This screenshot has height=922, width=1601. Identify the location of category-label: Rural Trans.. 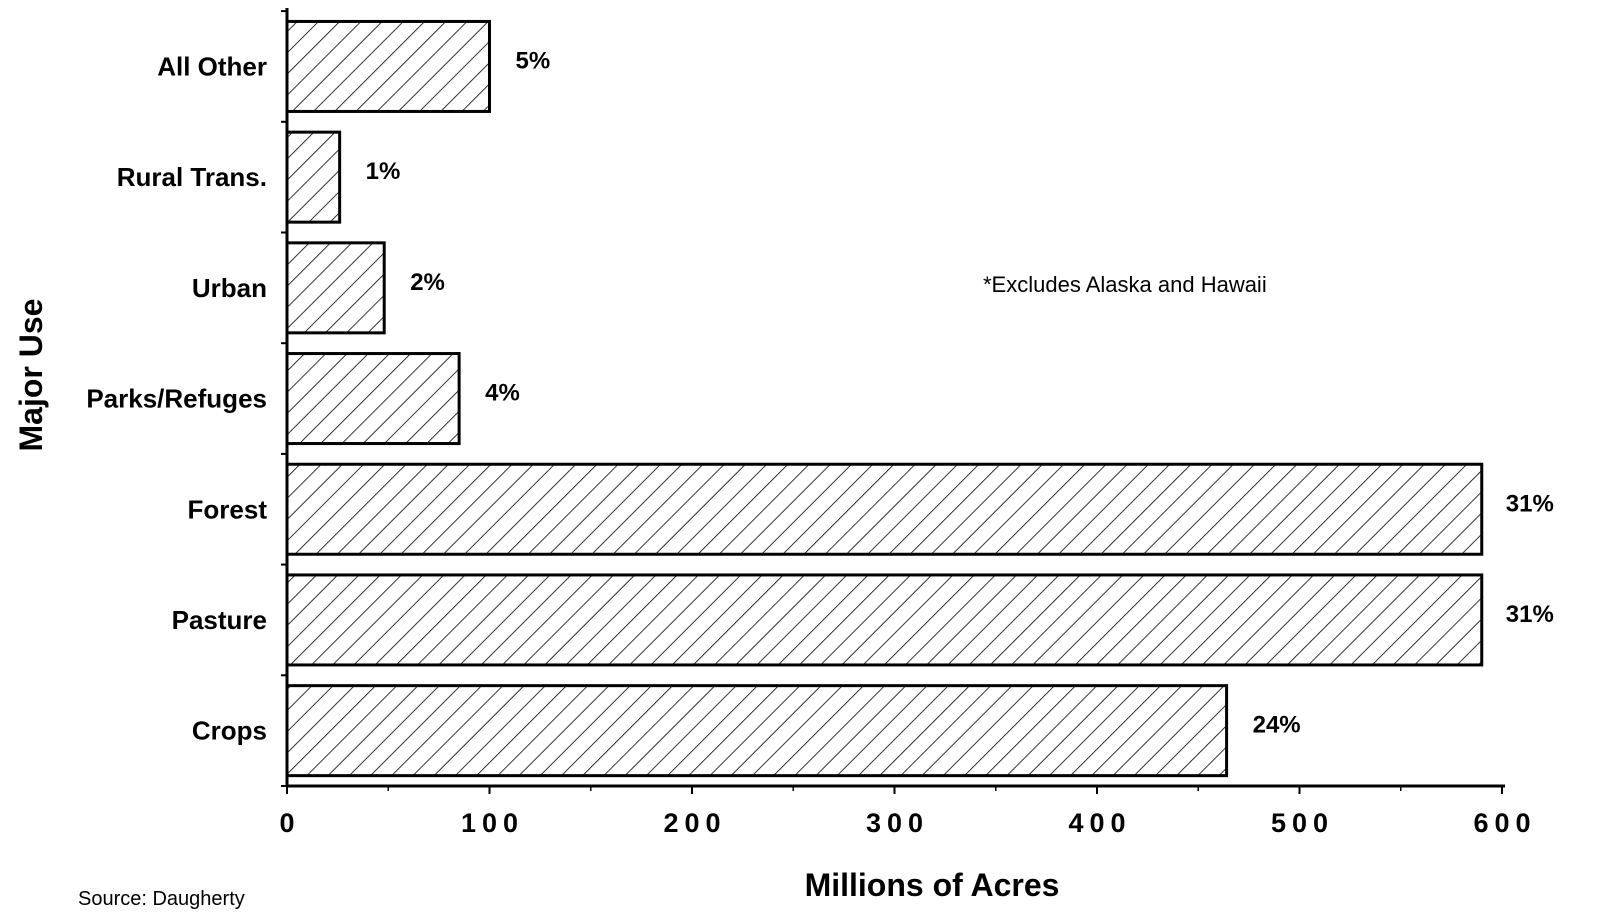
(192, 177).